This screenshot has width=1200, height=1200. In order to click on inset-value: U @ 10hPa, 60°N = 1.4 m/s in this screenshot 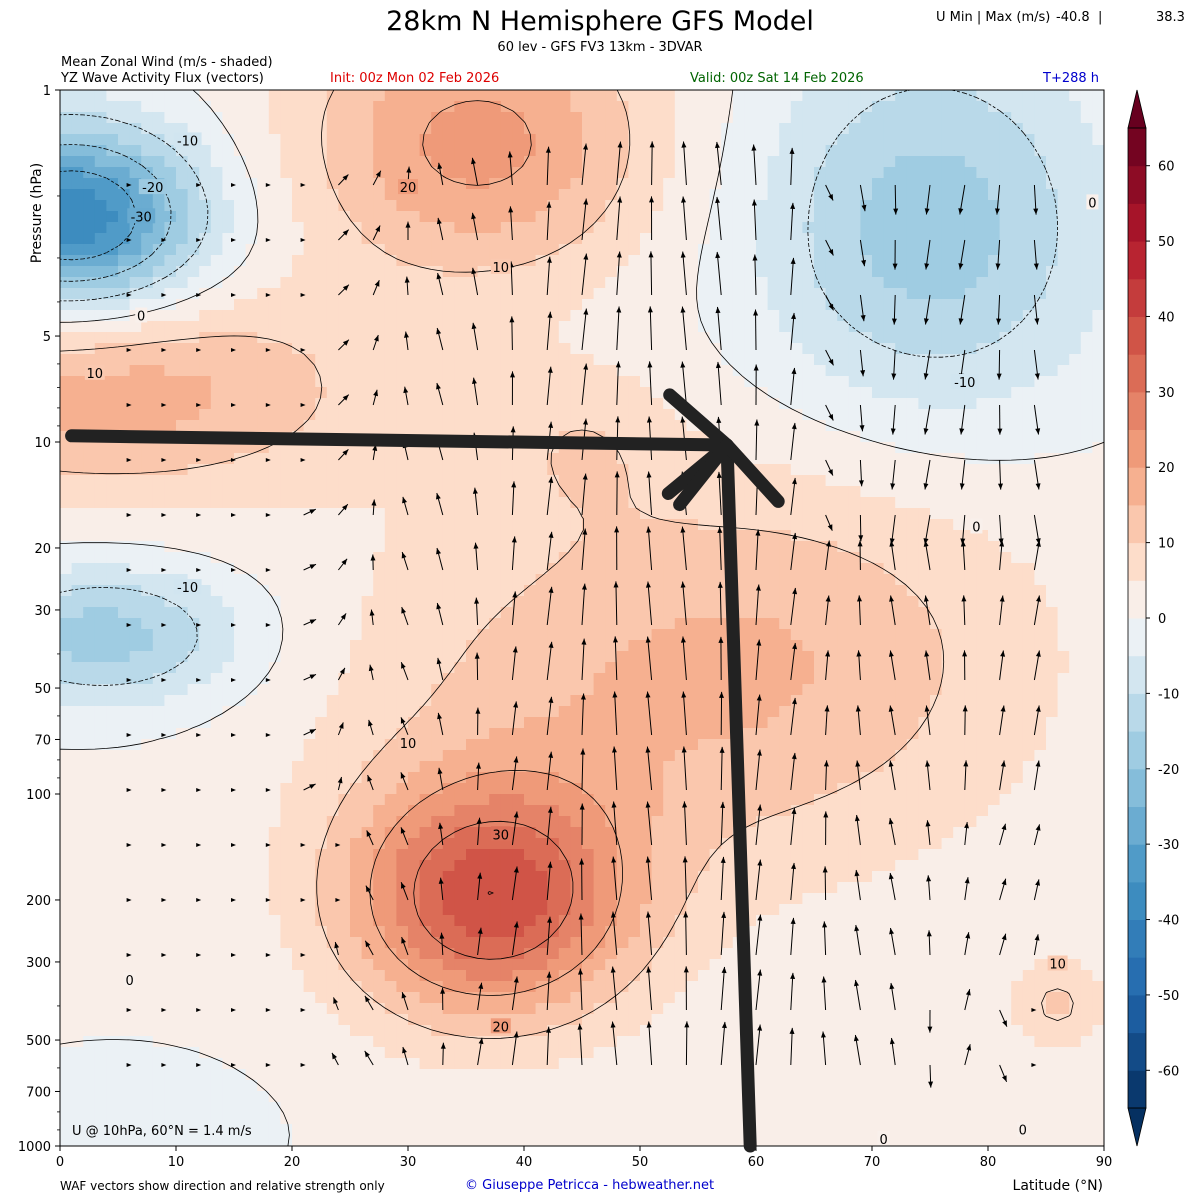, I will do `click(162, 1131)`.